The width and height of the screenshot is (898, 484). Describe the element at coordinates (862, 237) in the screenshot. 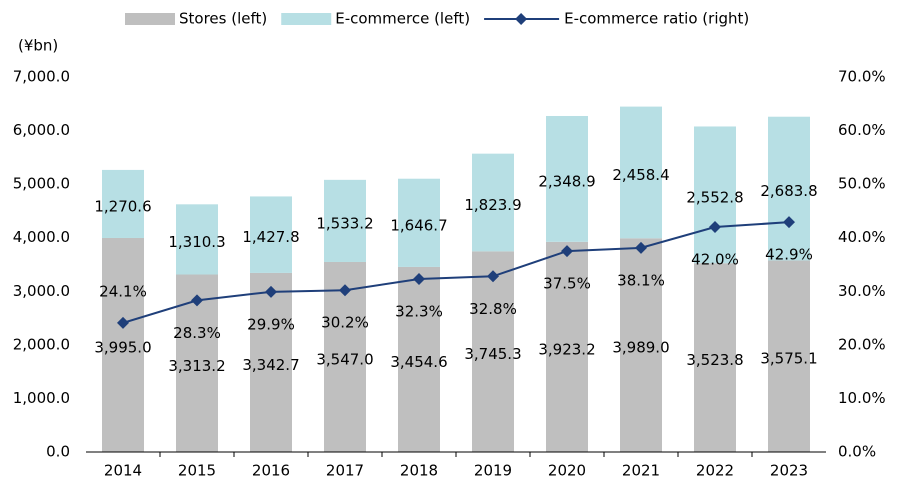

I see `y2-tick-label: 40.0%` at that location.